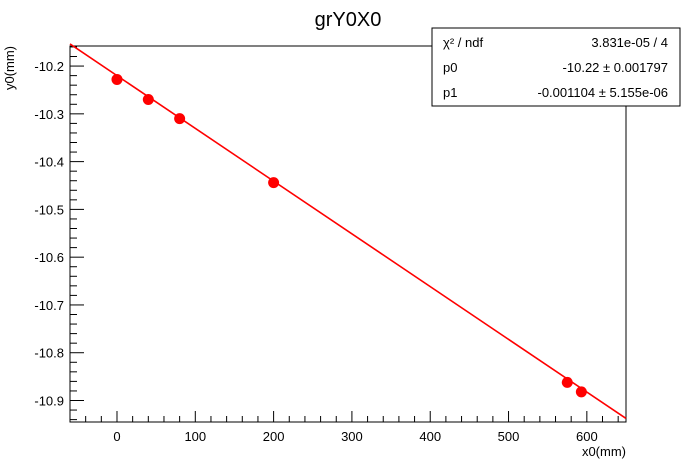 The width and height of the screenshot is (696, 472). Describe the element at coordinates (450, 92) in the screenshot. I see `stats-label-p1: p1` at that location.